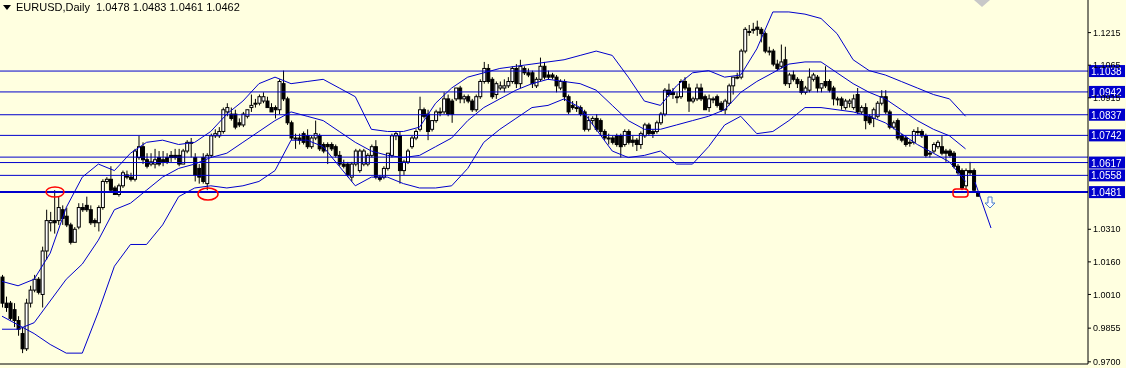 The width and height of the screenshot is (1126, 368). Describe the element at coordinates (1107, 294) in the screenshot. I see `y-tick-label: 1.0010` at that location.